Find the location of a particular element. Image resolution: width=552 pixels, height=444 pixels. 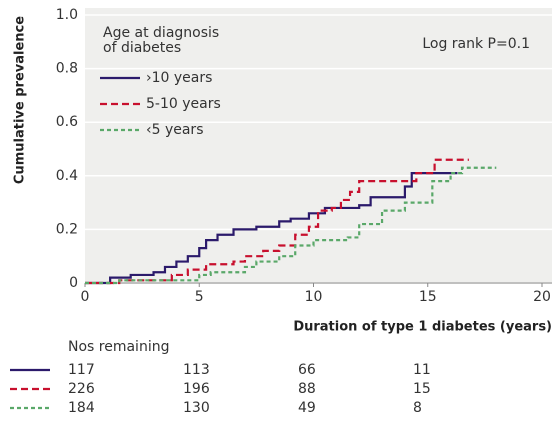

x-tick-label: 10 is located at coordinates (314, 297).